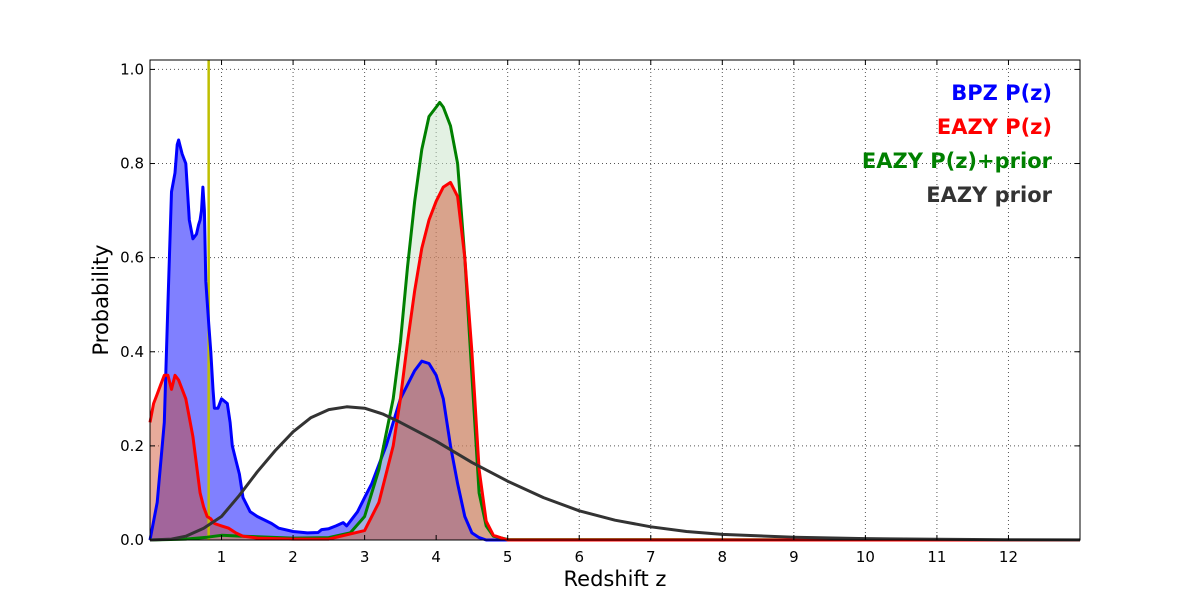 This screenshot has height=600, width=1200. Describe the element at coordinates (222, 557) in the screenshot. I see `x-tick-label: 1` at that location.